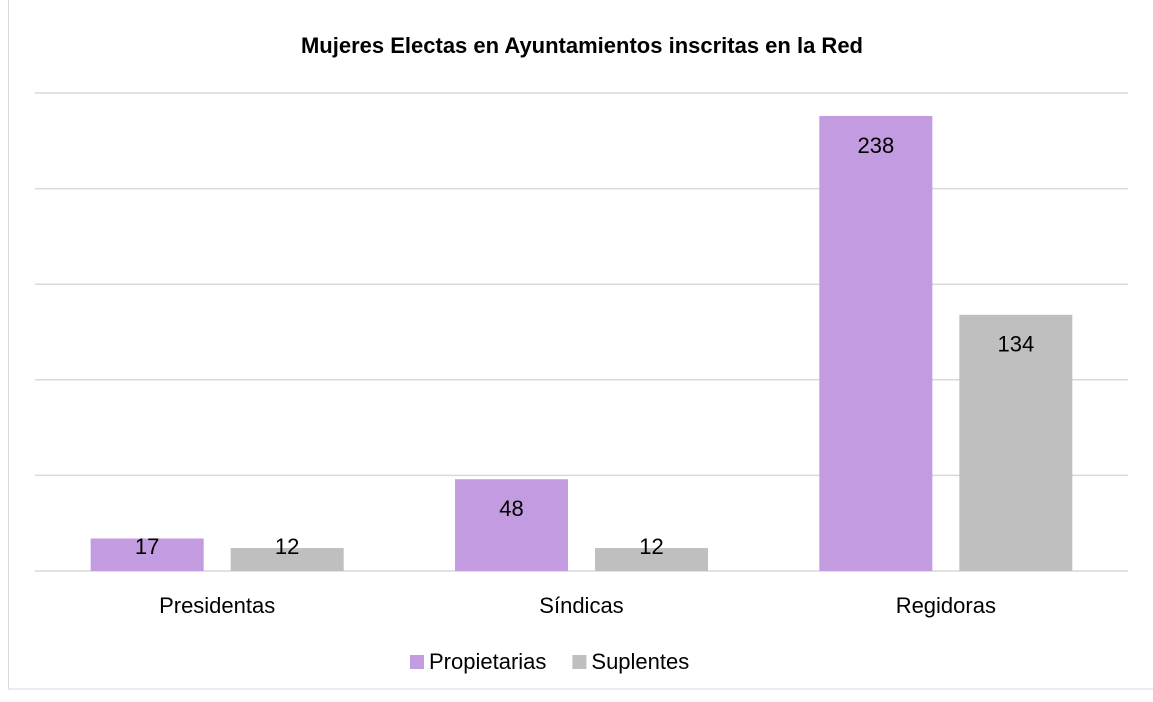 This screenshot has height=702, width=1153. What do you see at coordinates (147, 546) in the screenshot?
I see `data-label: 17` at bounding box center [147, 546].